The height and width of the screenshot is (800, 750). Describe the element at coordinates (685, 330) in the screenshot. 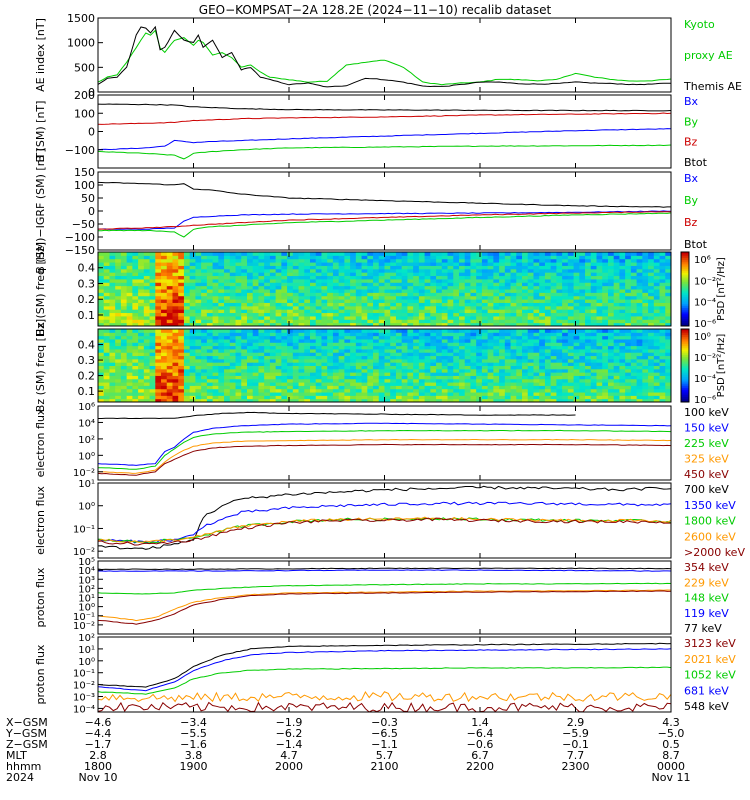

I see `colorbar-segment` at that location.